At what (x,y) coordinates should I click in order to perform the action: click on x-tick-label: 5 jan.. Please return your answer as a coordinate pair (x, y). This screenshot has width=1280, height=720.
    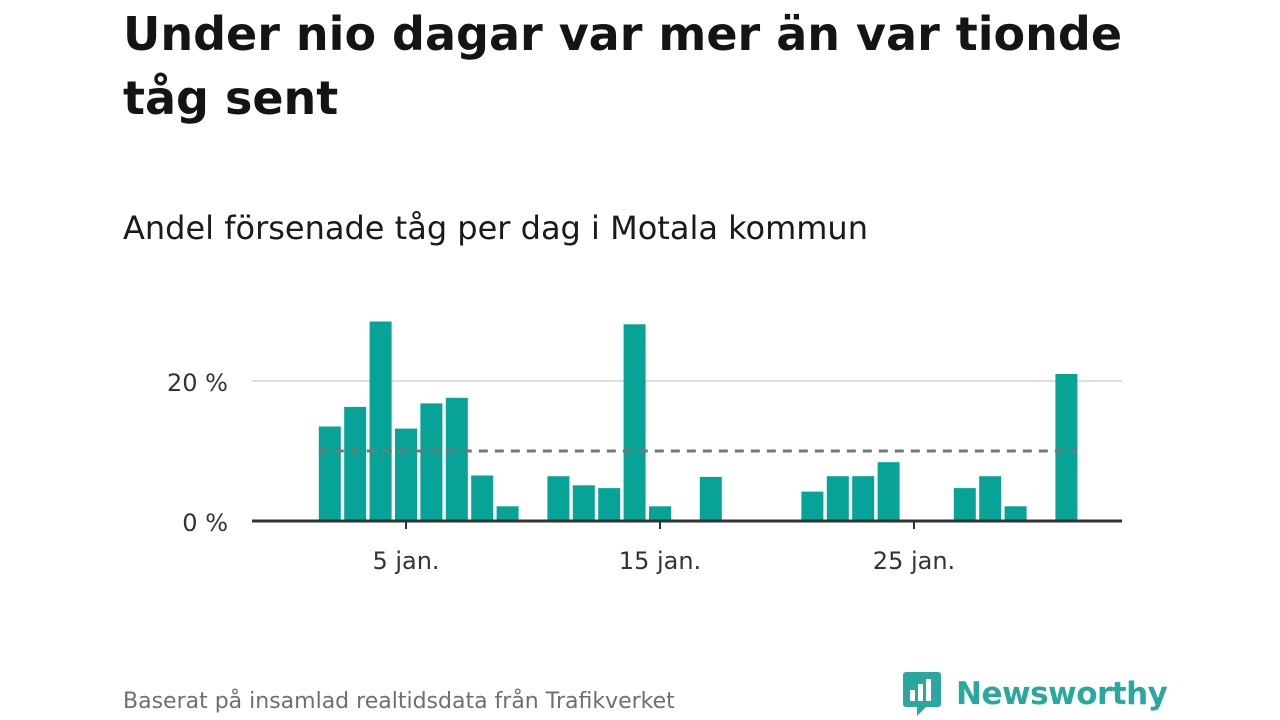
    Looking at the image, I should click on (405, 561).